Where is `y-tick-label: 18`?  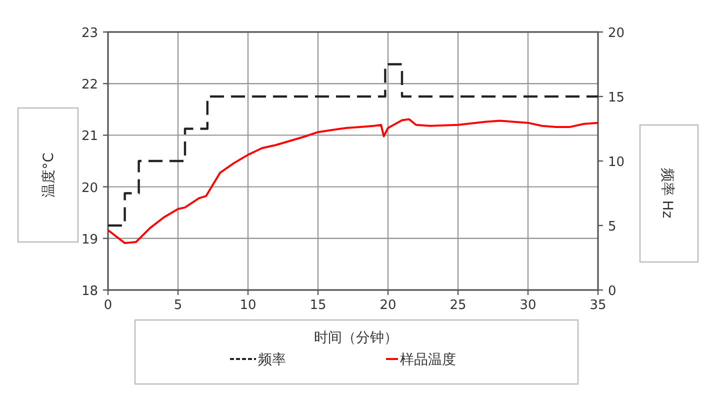 y-tick-label: 18 is located at coordinates (89, 291).